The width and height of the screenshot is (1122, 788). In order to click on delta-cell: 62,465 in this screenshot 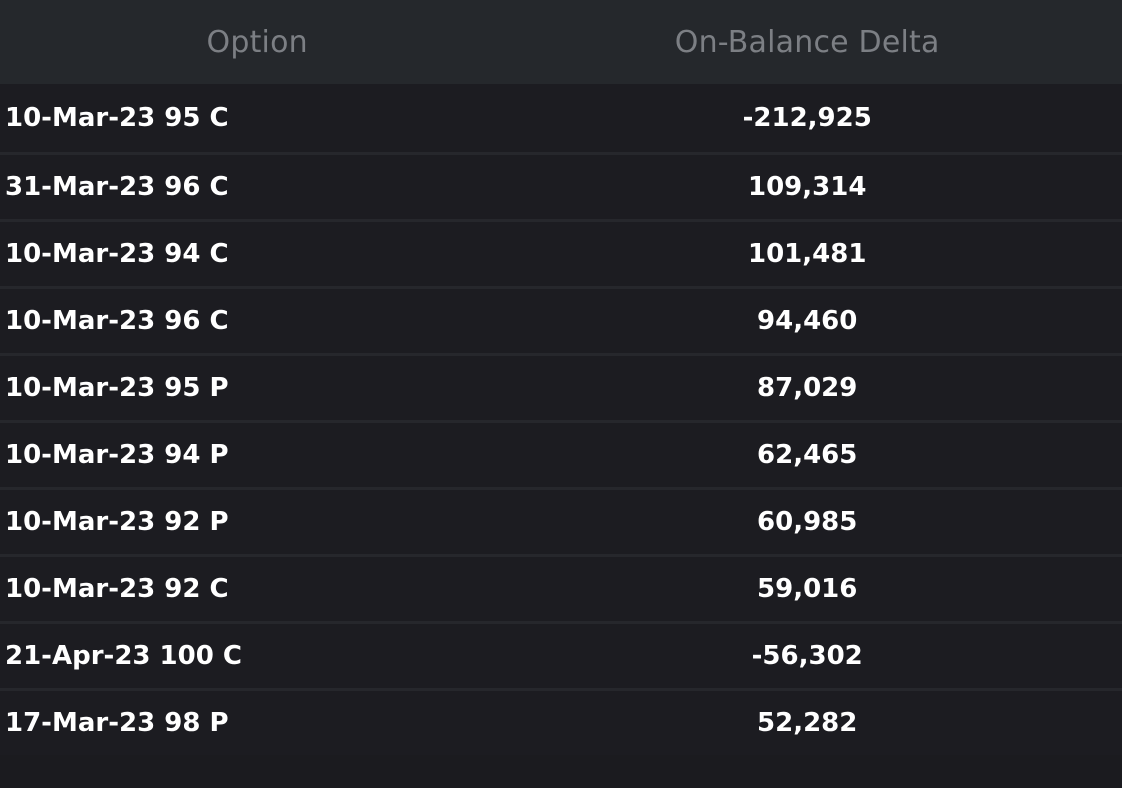, I will do `click(807, 455)`.